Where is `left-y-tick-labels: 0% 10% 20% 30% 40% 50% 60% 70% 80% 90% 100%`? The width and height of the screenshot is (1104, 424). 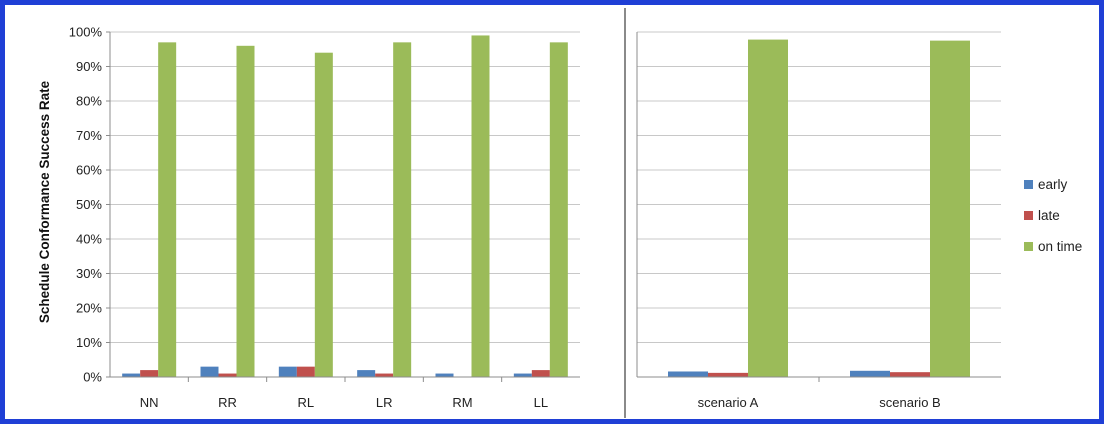
left-y-tick-labels: 0% 10% 20% 30% 40% 50% 60% 70% 80% 90% 100% is located at coordinates (86, 205).